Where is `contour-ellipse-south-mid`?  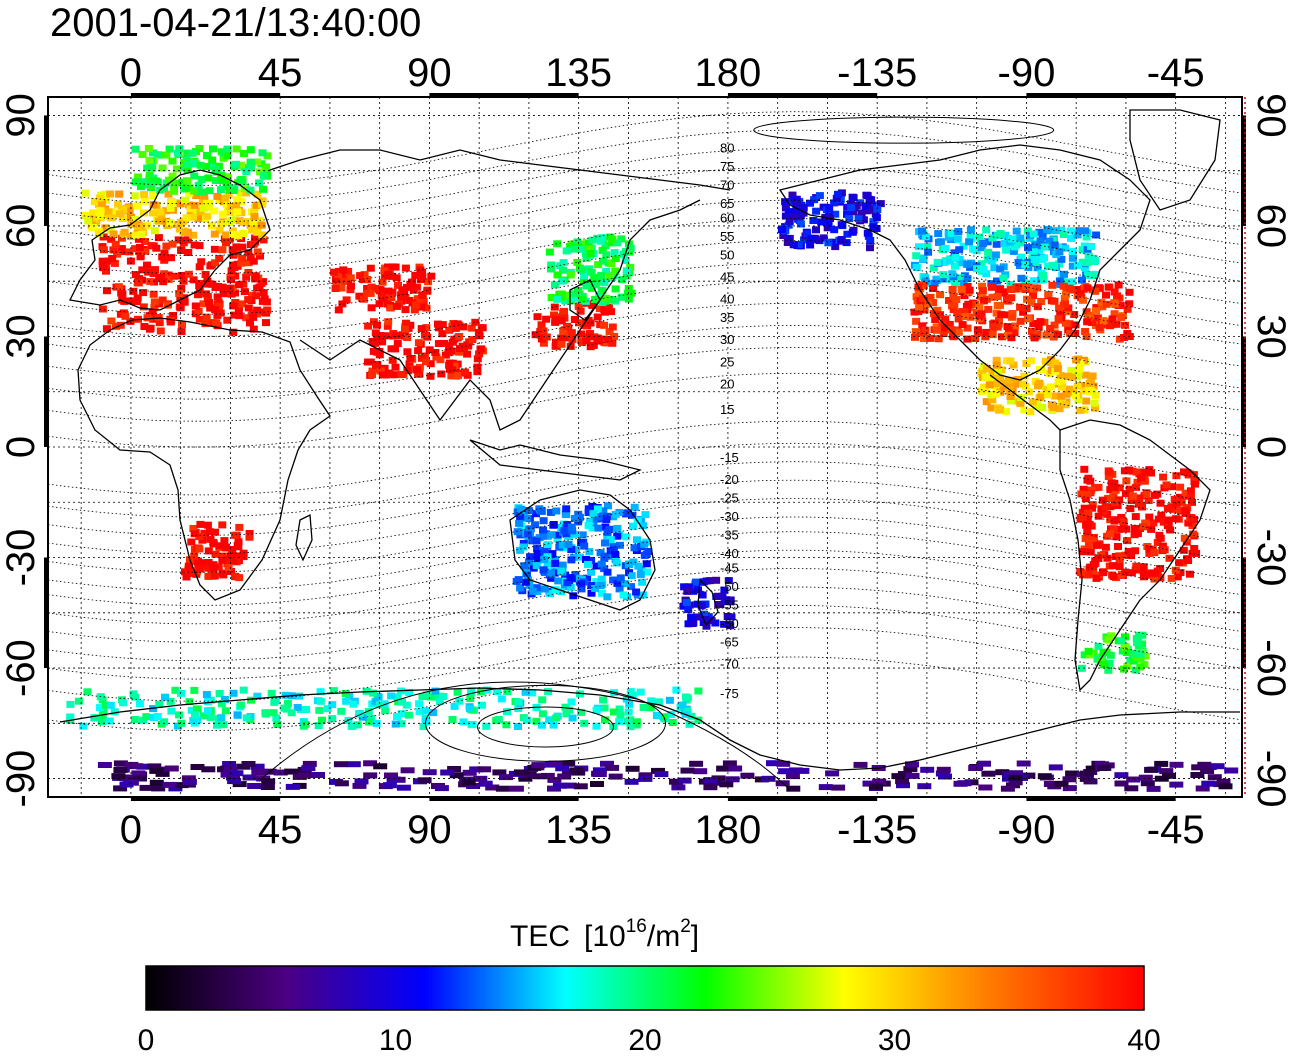
contour-ellipse-south-mid is located at coordinates (545, 723).